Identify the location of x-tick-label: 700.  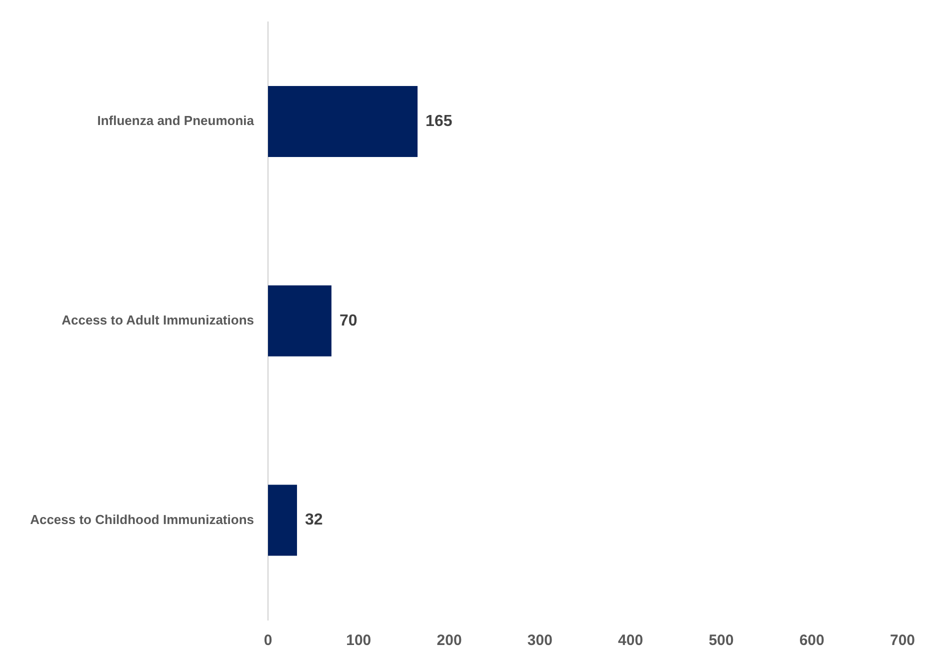
(902, 641).